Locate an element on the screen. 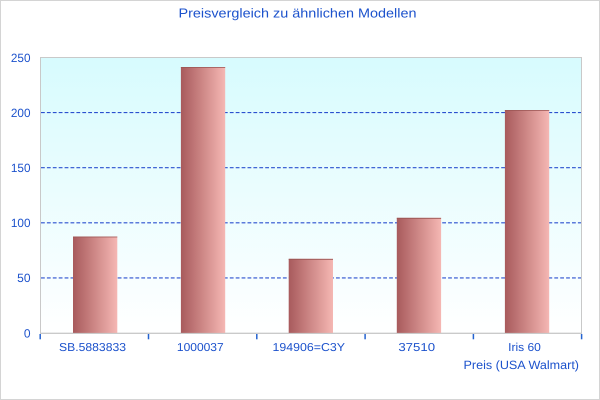  svg-text: 194906=C3Y is located at coordinates (309, 348).